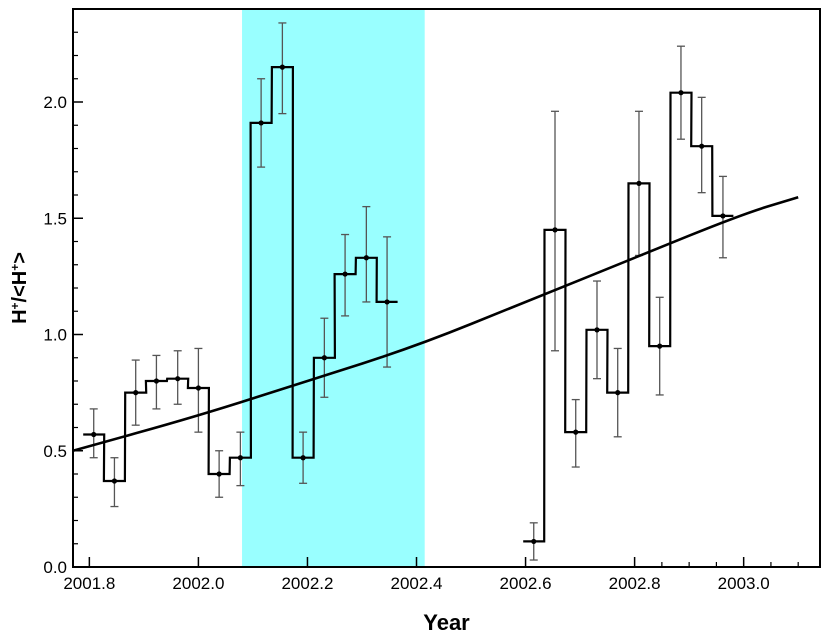 Image resolution: width=830 pixels, height=639 pixels. I want to click on x-tick-label: 2002.0, so click(198, 583).